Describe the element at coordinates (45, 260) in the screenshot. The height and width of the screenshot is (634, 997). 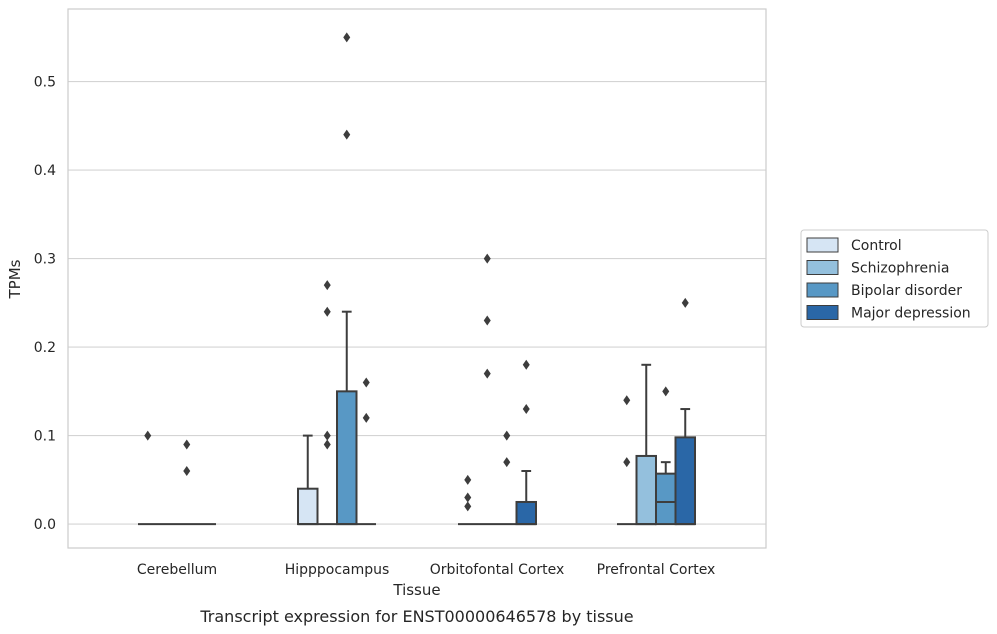
I see `y-tick-label: 0.3` at that location.